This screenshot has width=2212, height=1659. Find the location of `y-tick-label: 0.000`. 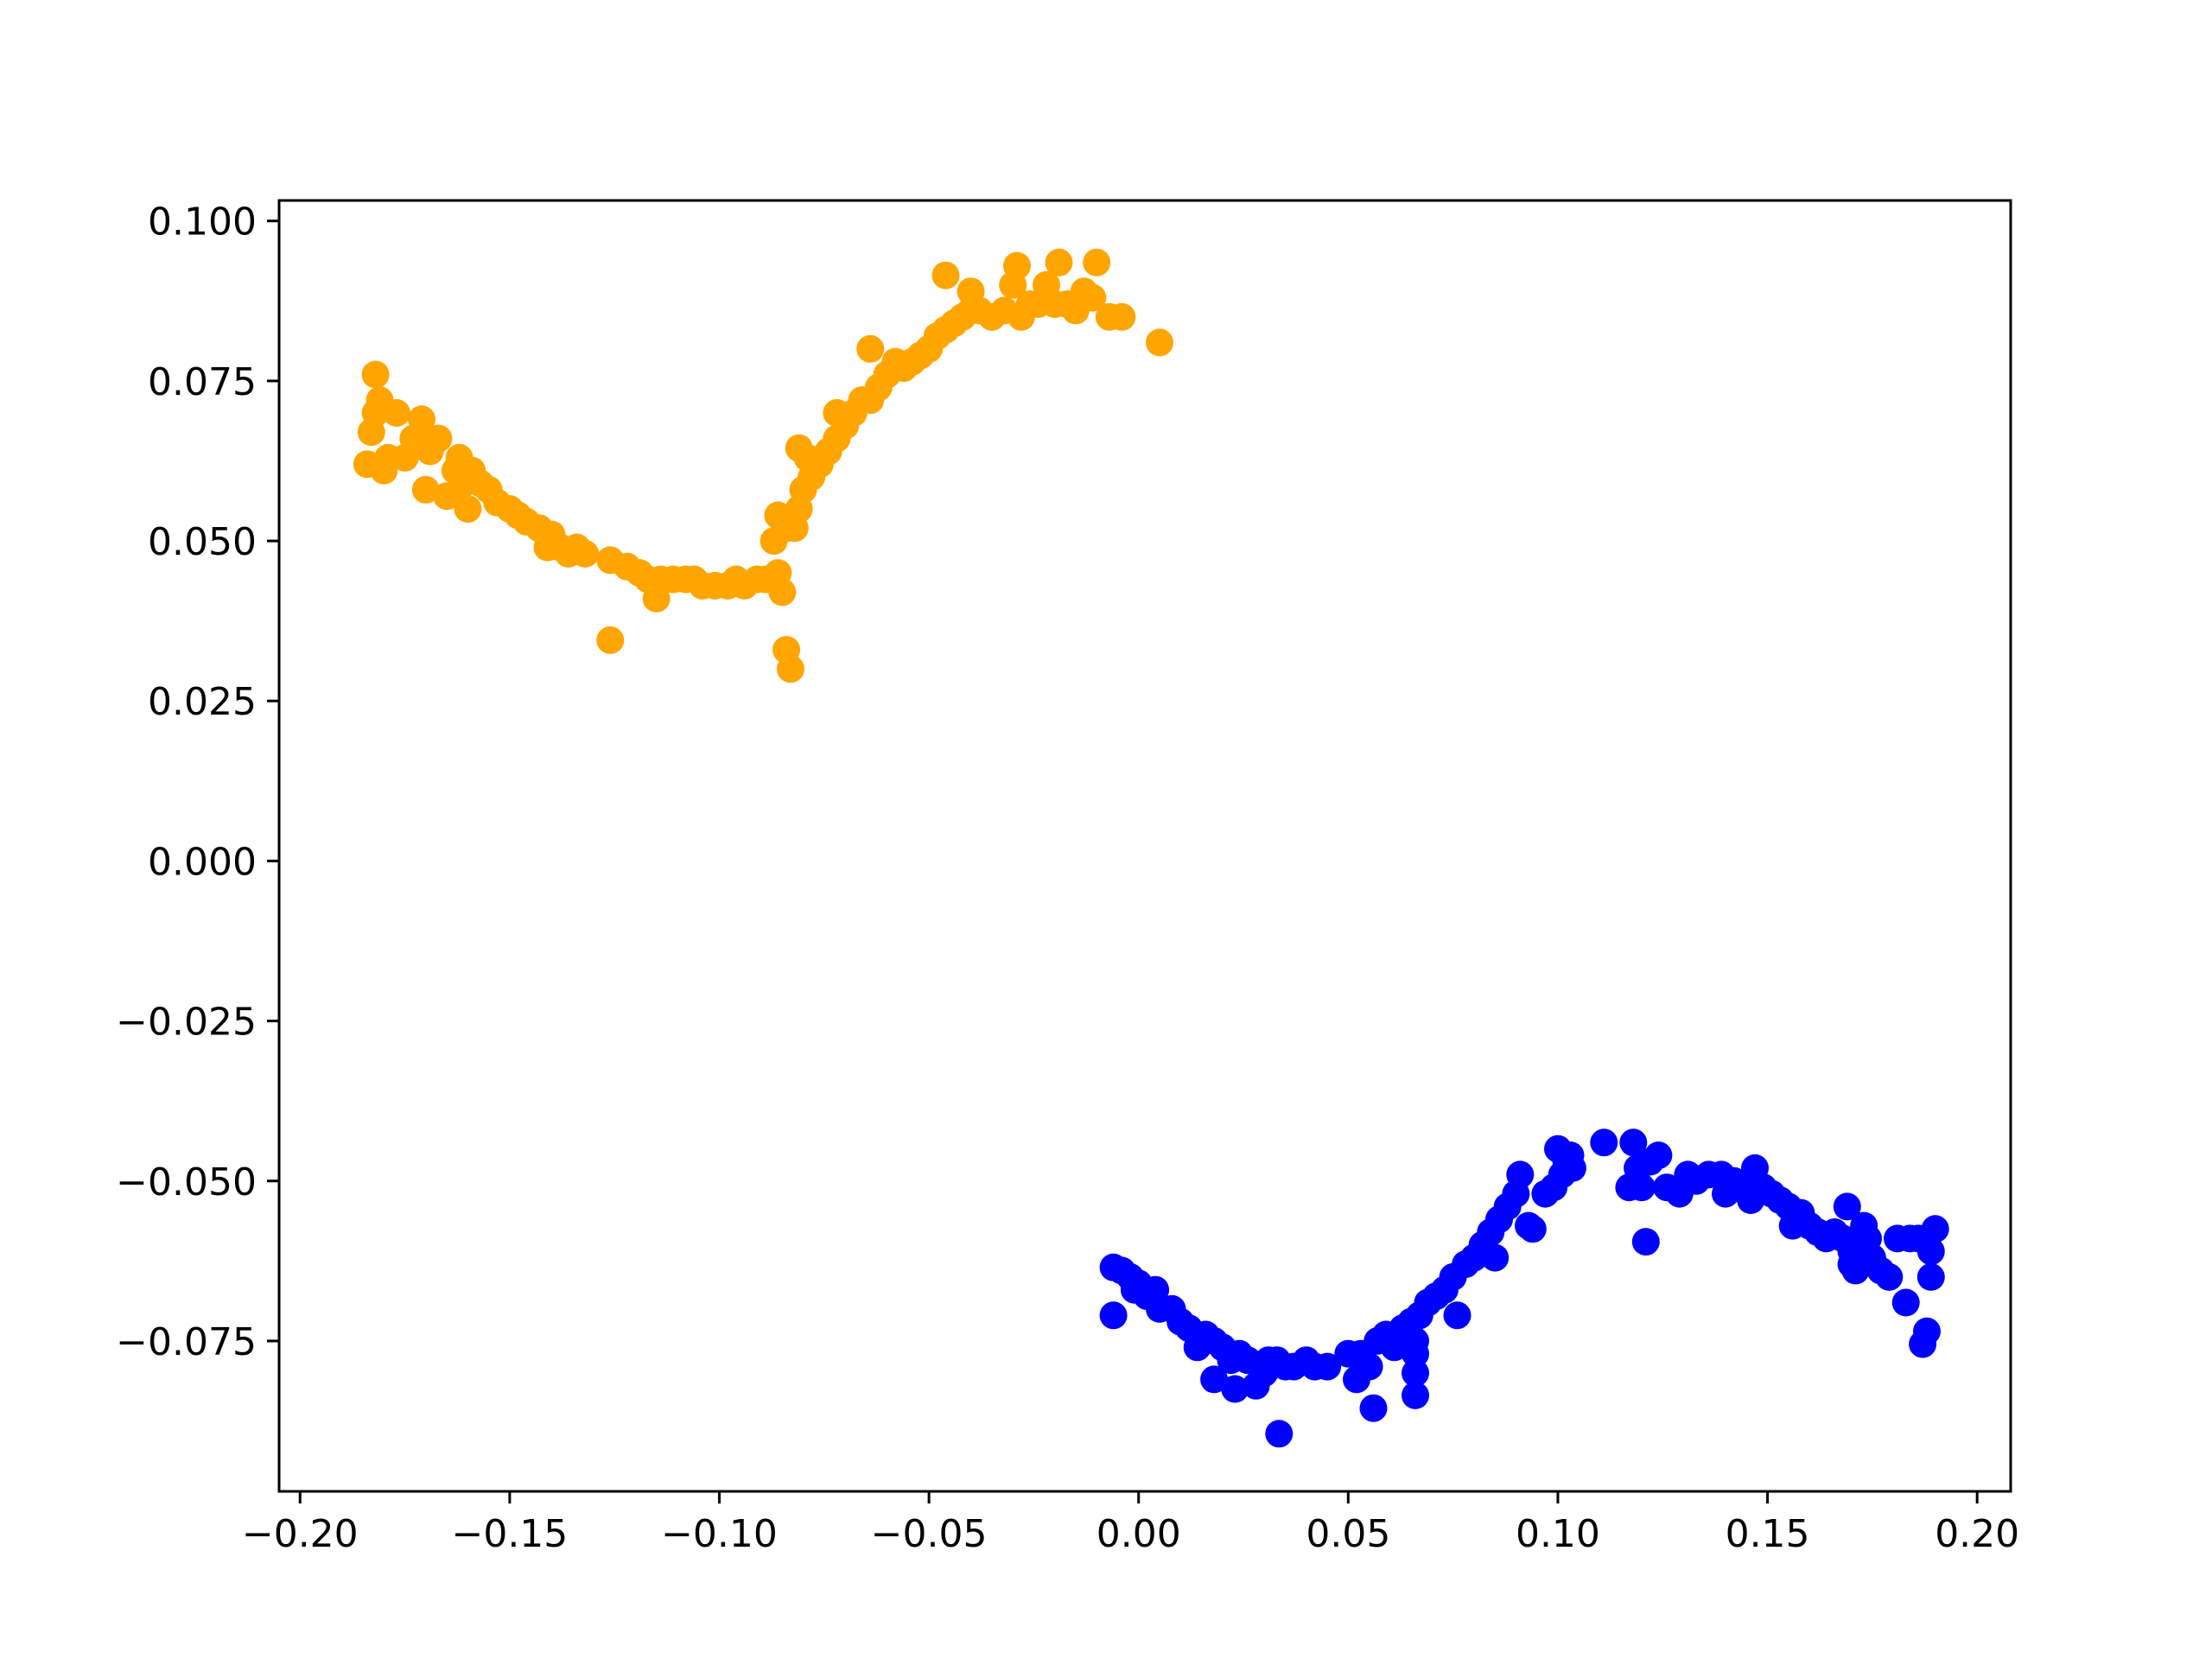

y-tick-label: 0.000 is located at coordinates (202, 862).